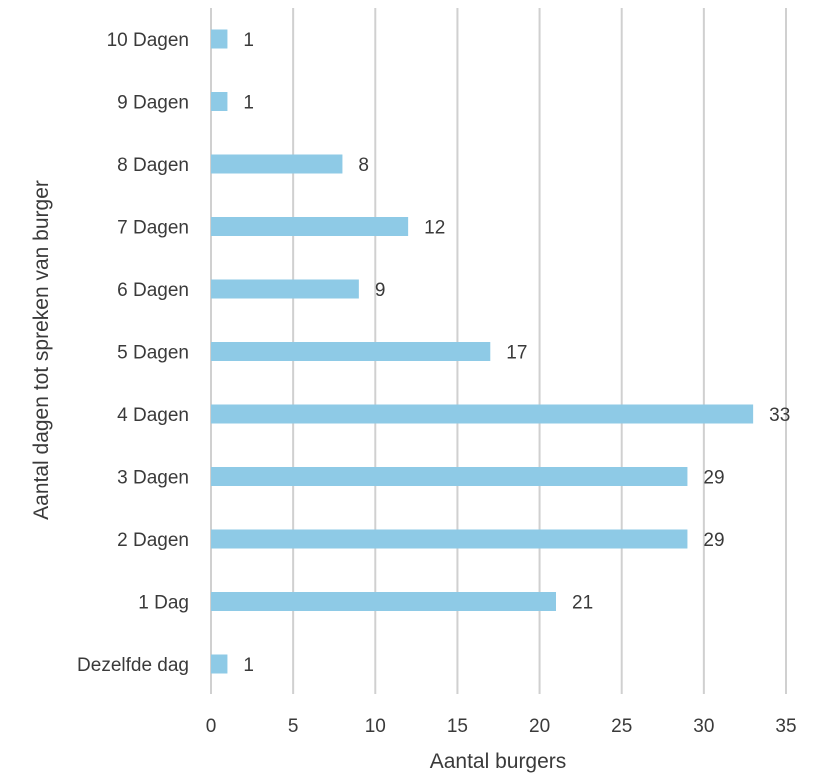 This screenshot has height=776, width=820. I want to click on category-label: Dezelfde dag, so click(133, 665).